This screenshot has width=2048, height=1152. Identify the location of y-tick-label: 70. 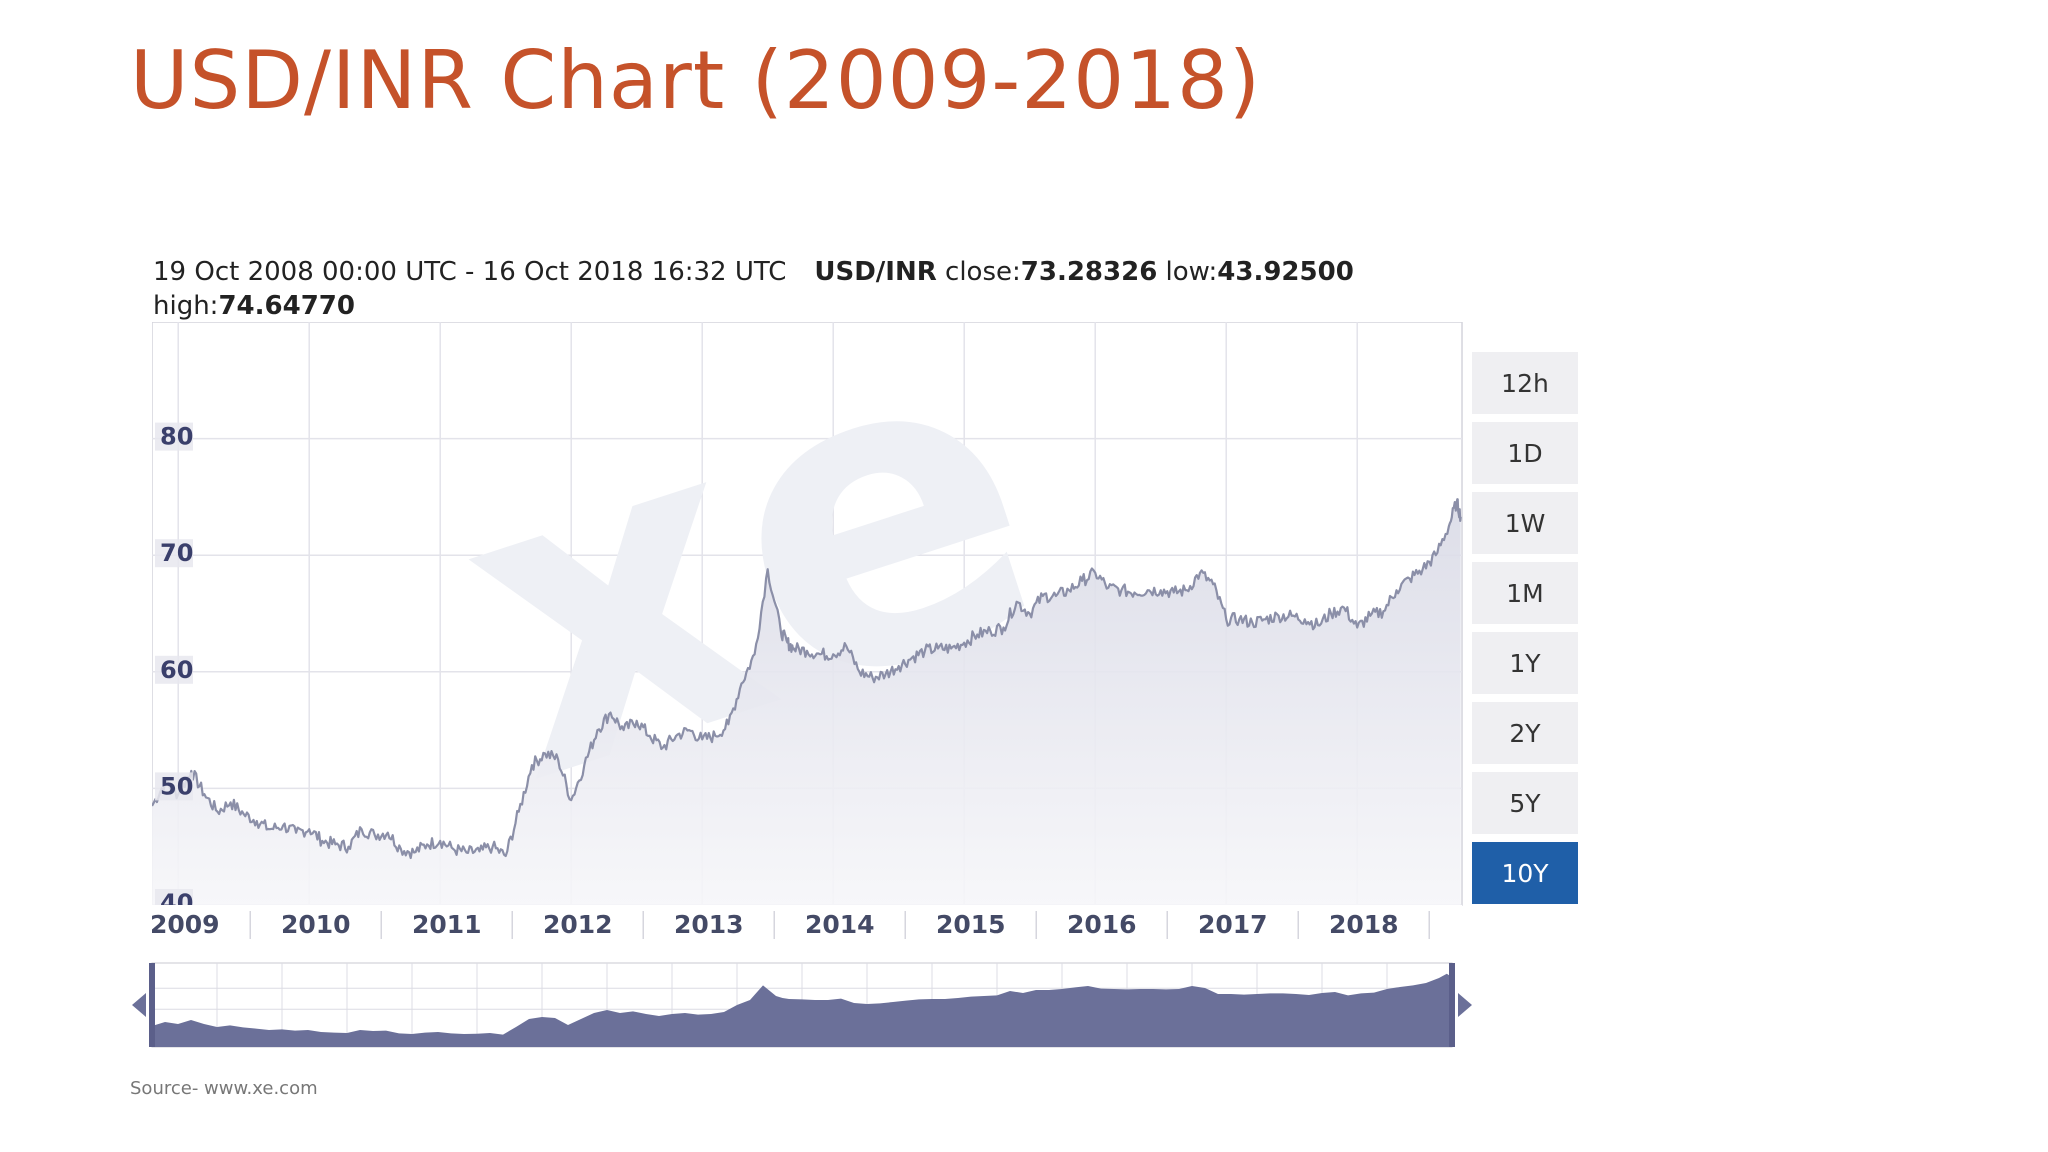
(176, 553).